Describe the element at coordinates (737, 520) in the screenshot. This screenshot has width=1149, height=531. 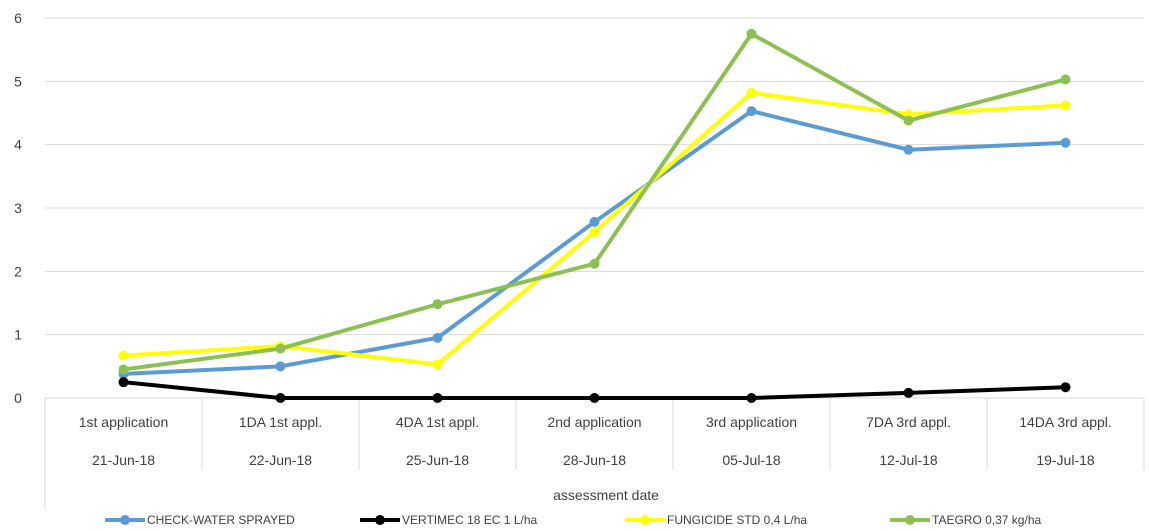
I see `legend-label: FUNGICIDE STD 0,4 L/ha` at that location.